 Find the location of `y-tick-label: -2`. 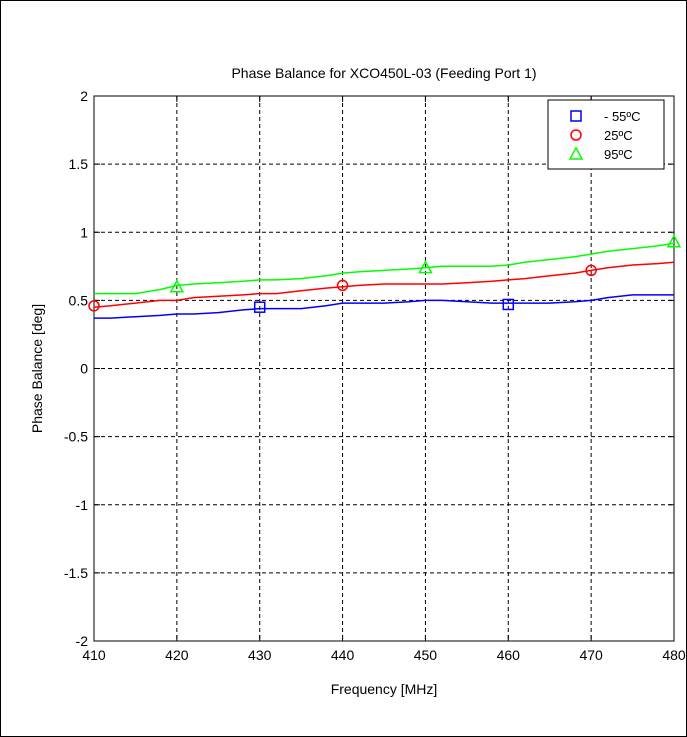

y-tick-label: -2 is located at coordinates (82, 641).